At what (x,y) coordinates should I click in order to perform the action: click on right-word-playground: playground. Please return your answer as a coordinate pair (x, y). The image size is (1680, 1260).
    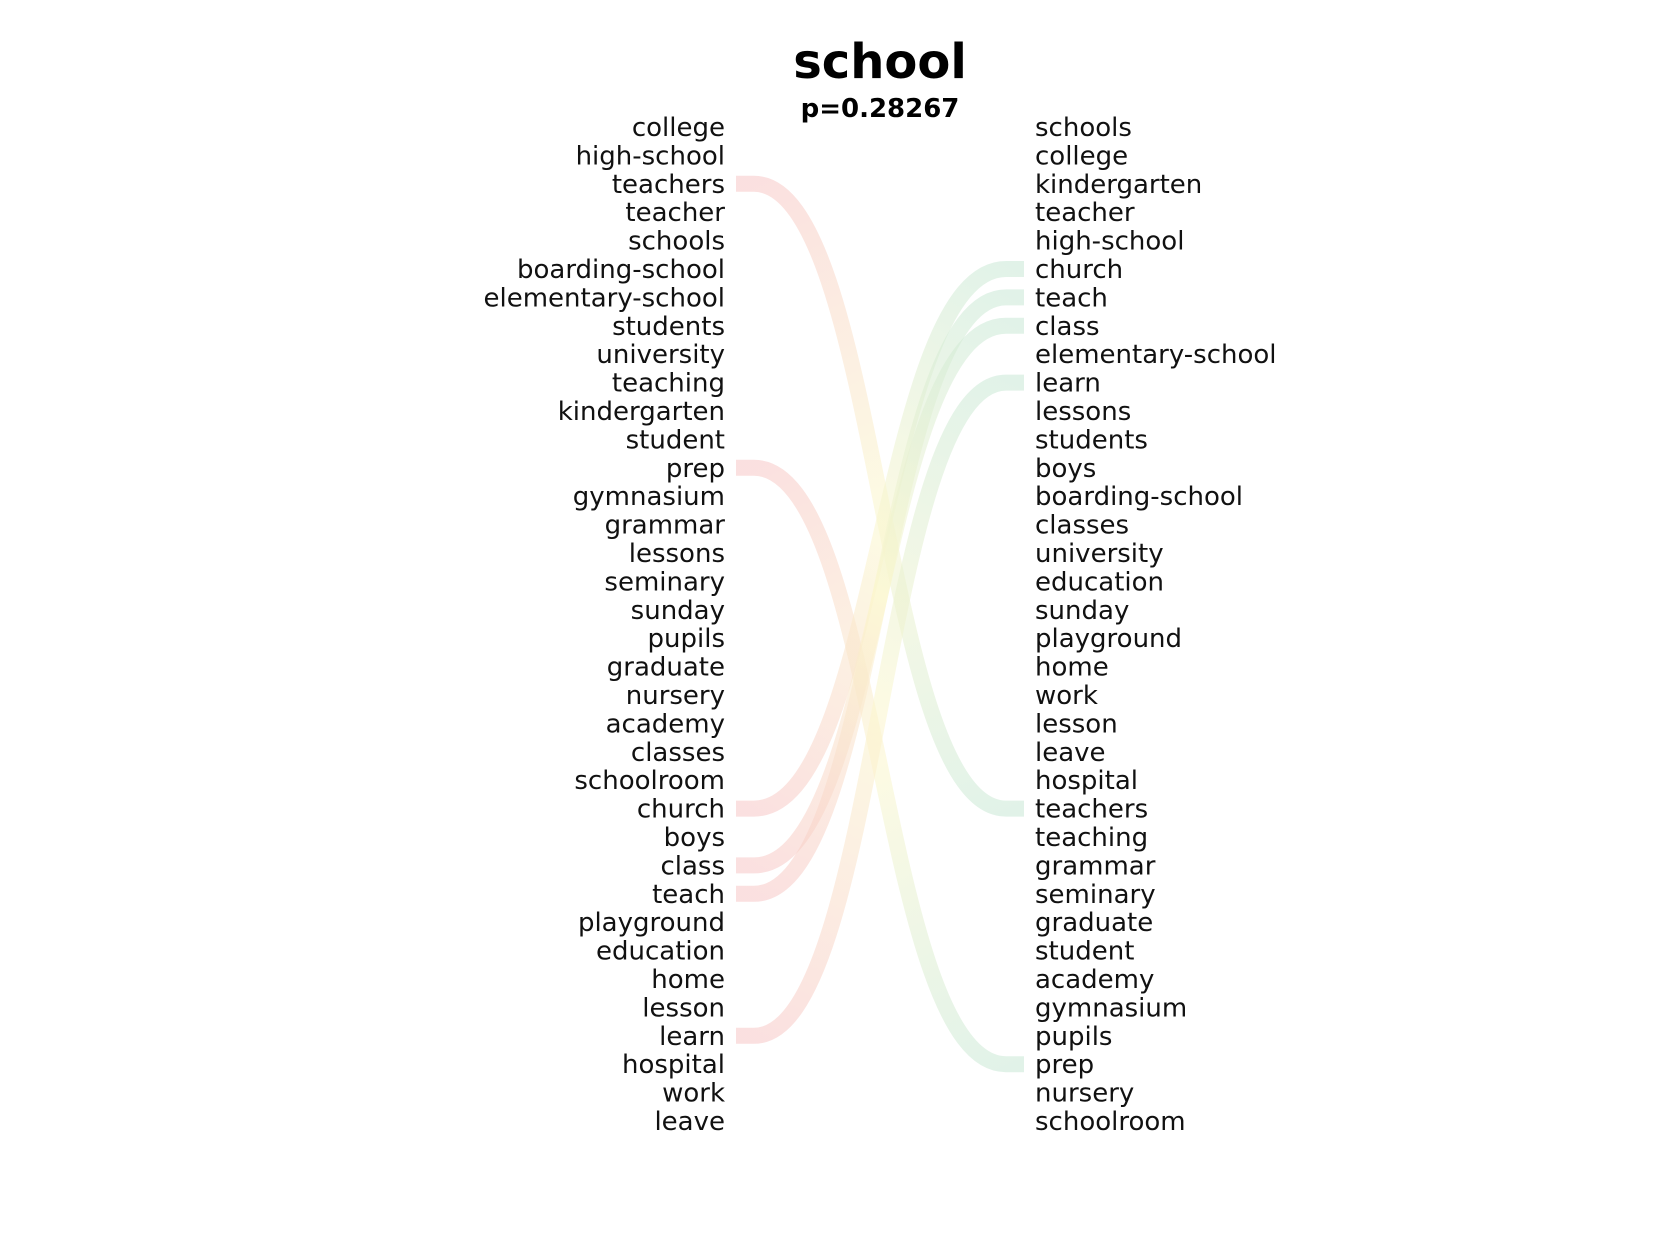
    Looking at the image, I should click on (1108, 639).